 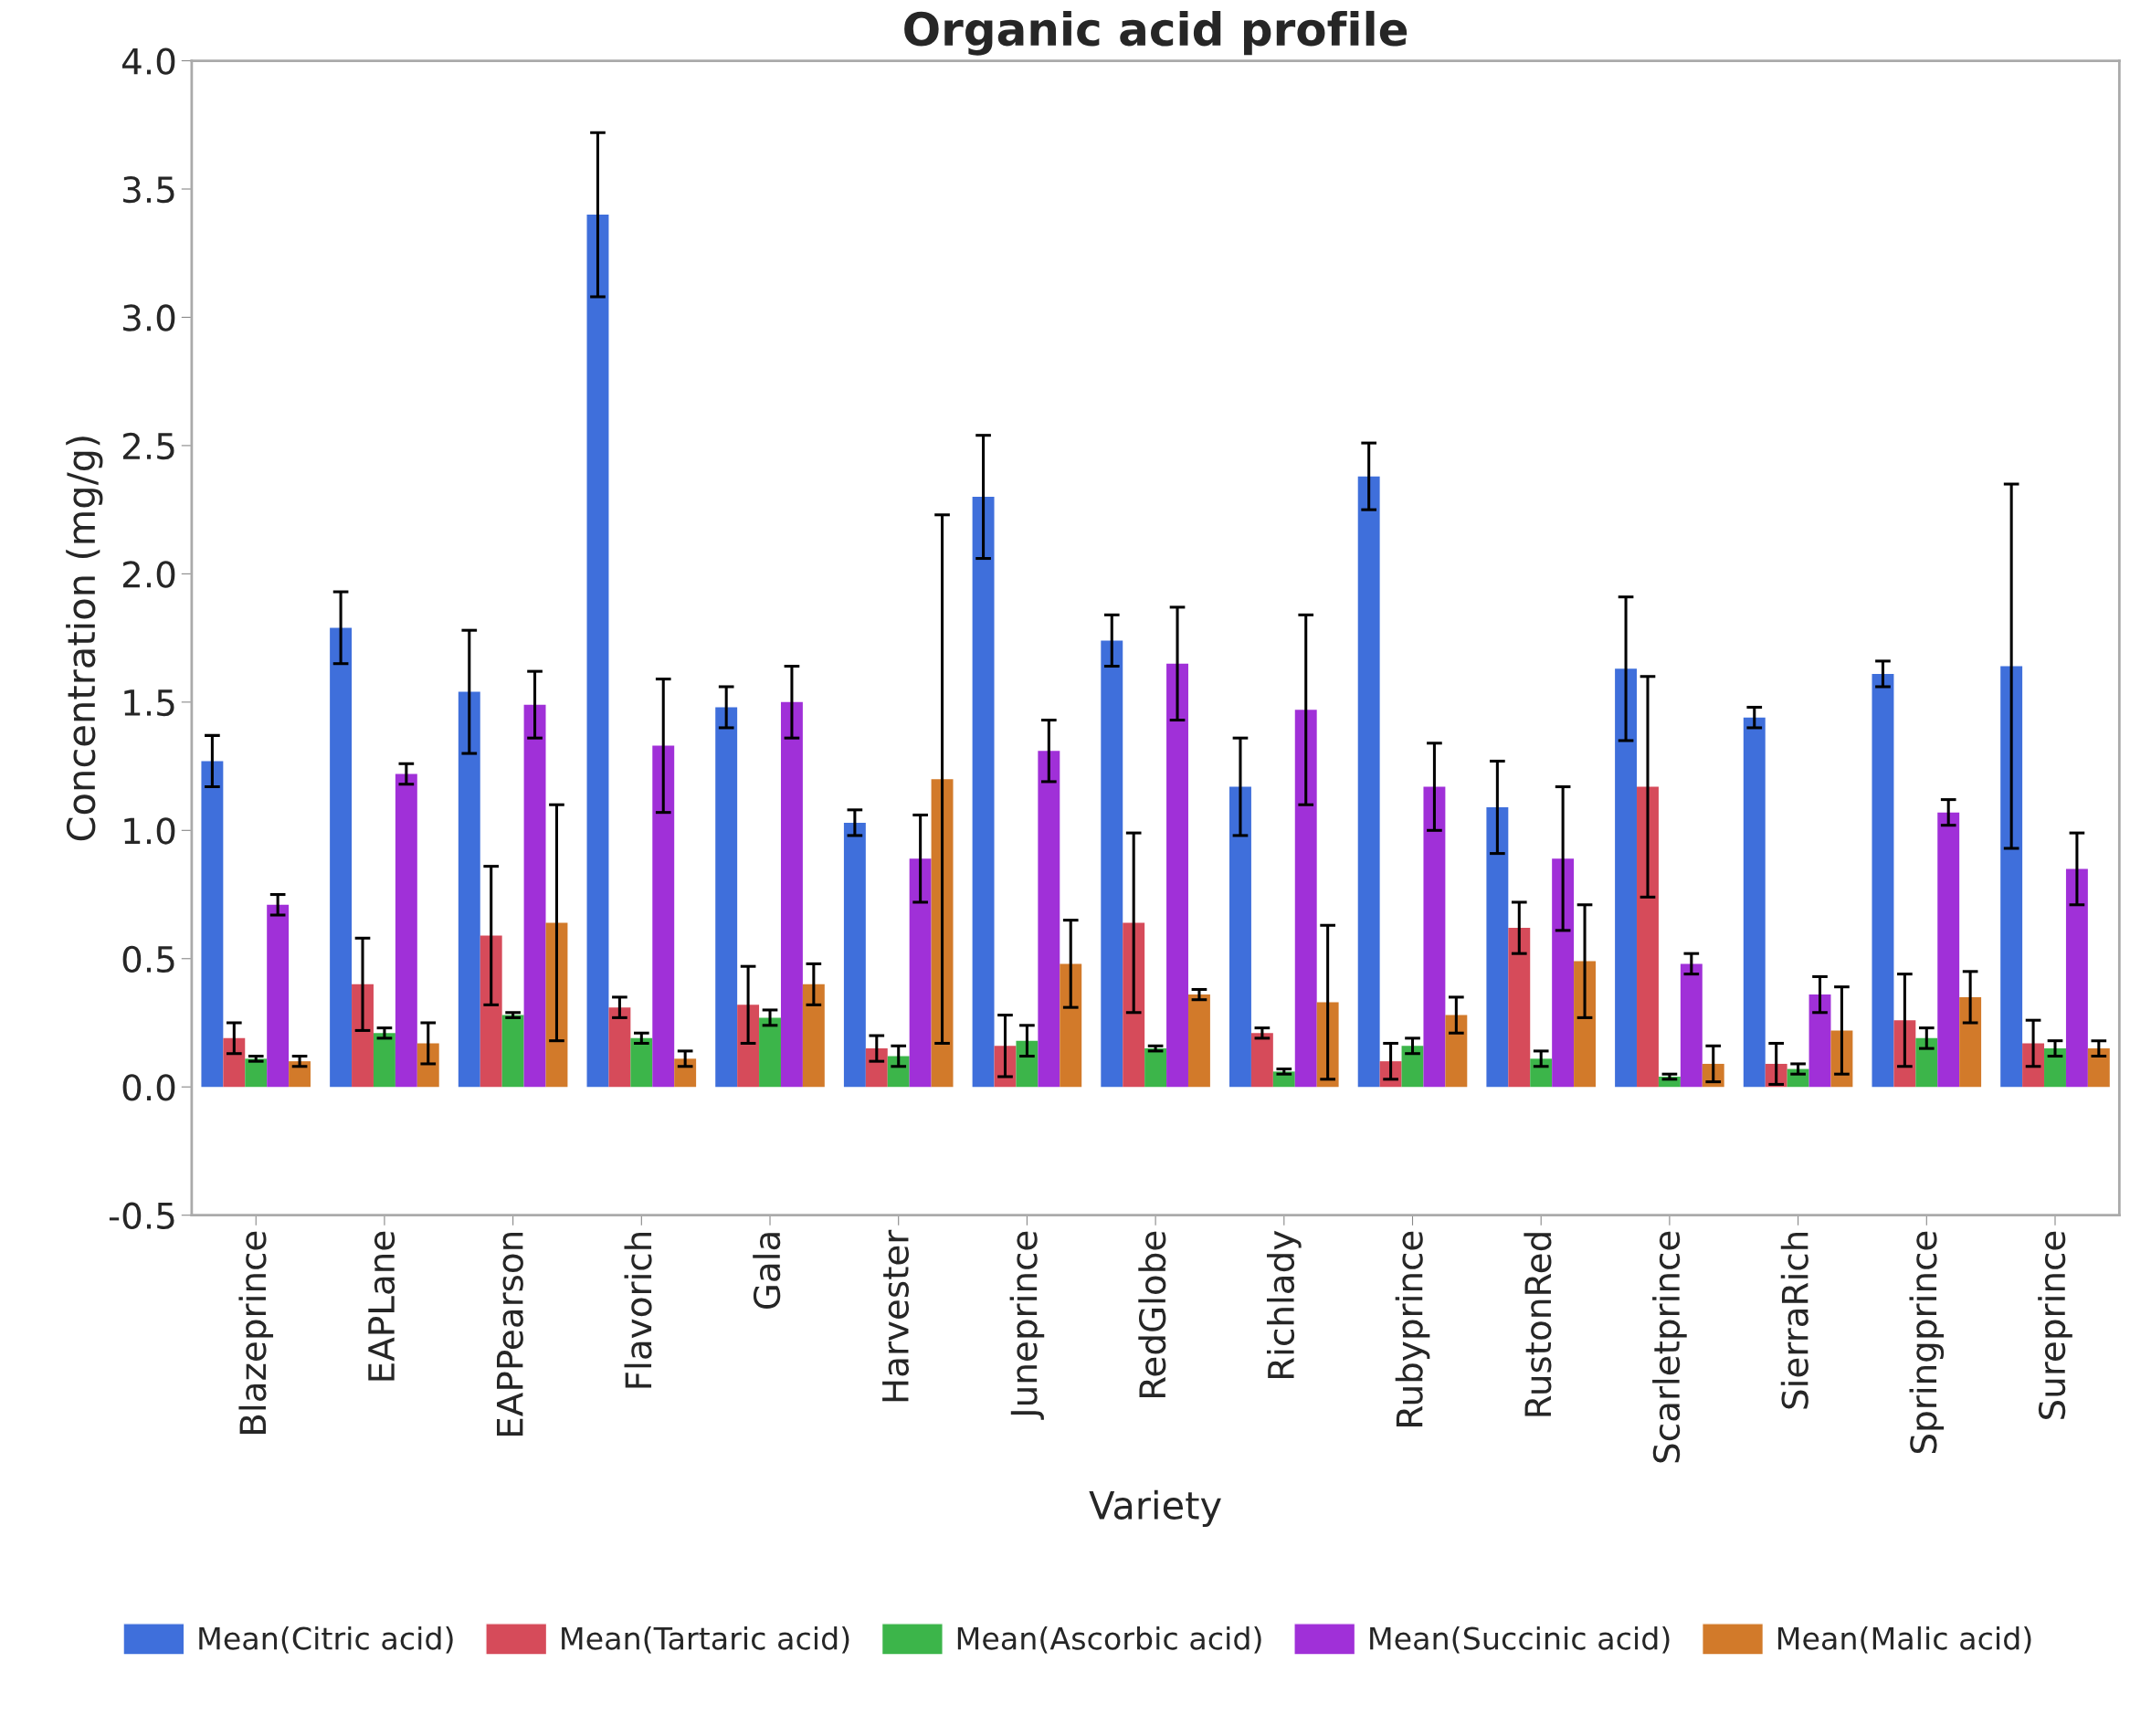 What do you see at coordinates (1152, 1314) in the screenshot?
I see `x-tick-label: RedGlobe` at bounding box center [1152, 1314].